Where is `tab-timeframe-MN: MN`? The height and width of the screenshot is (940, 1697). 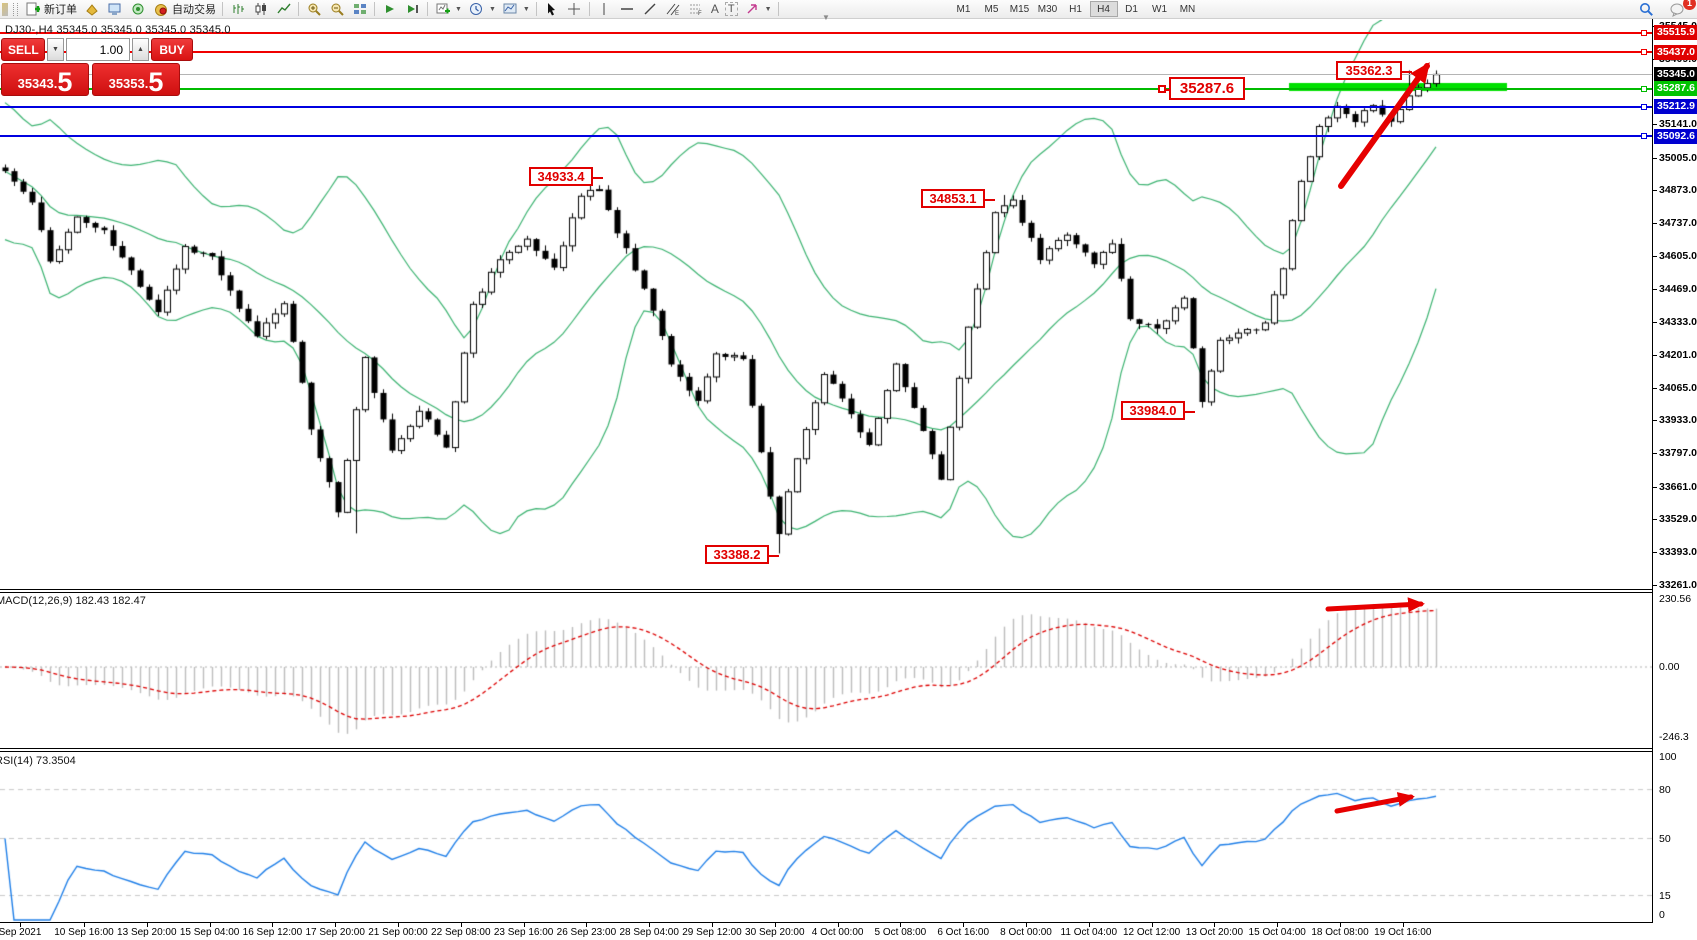
tab-timeframe-MN: MN is located at coordinates (1188, 9).